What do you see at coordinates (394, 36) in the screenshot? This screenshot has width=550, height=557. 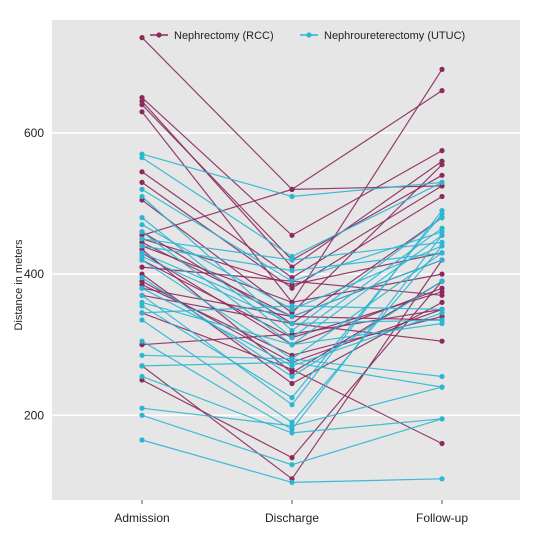 I see `legend-label: Nephroureterectomy (UTUC)` at bounding box center [394, 36].